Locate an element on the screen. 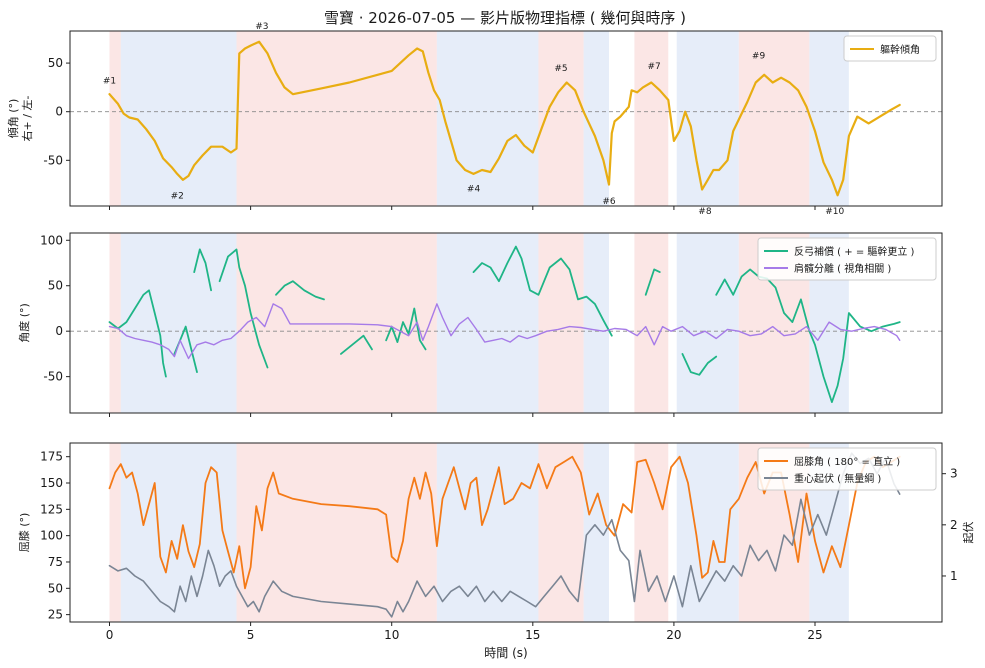  peak-annotation: #9 is located at coordinates (759, 56).